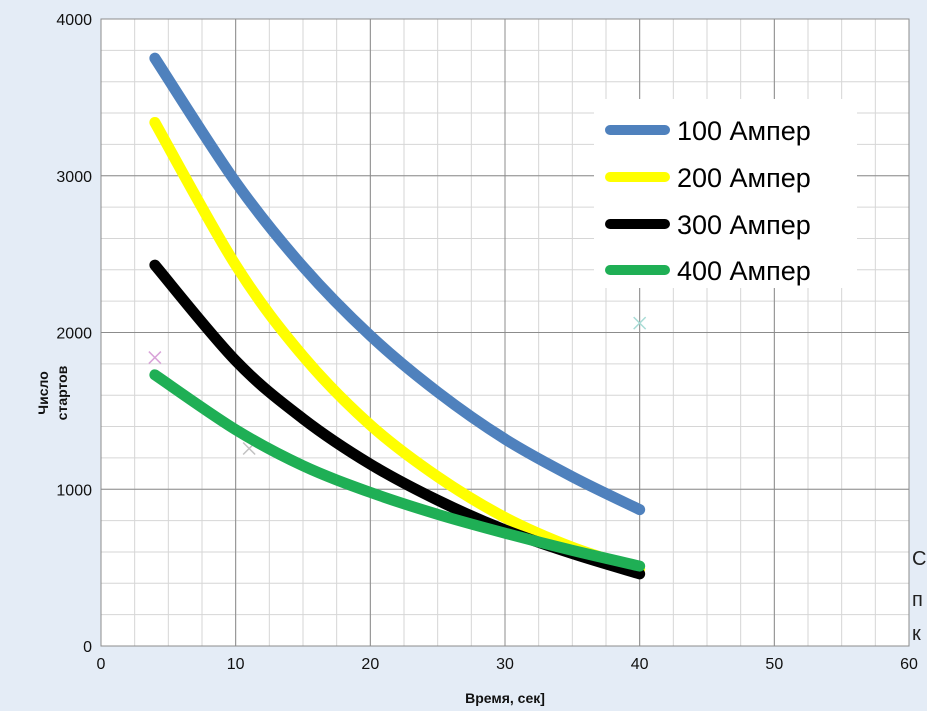 The height and width of the screenshot is (711, 927). What do you see at coordinates (744, 225) in the screenshot?
I see `legend-label-300a: 300 Ампер` at bounding box center [744, 225].